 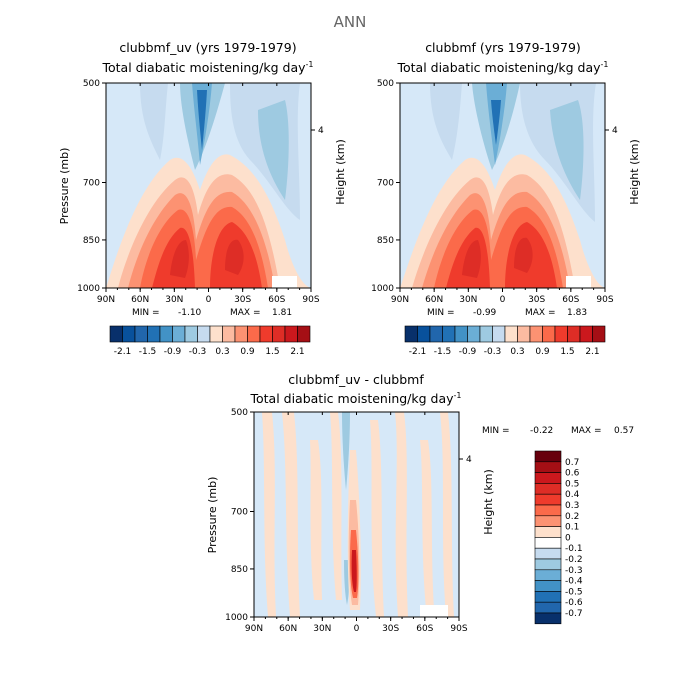 What do you see at coordinates (485, 313) in the screenshot?
I see `svg-text: -0.99` at bounding box center [485, 313].